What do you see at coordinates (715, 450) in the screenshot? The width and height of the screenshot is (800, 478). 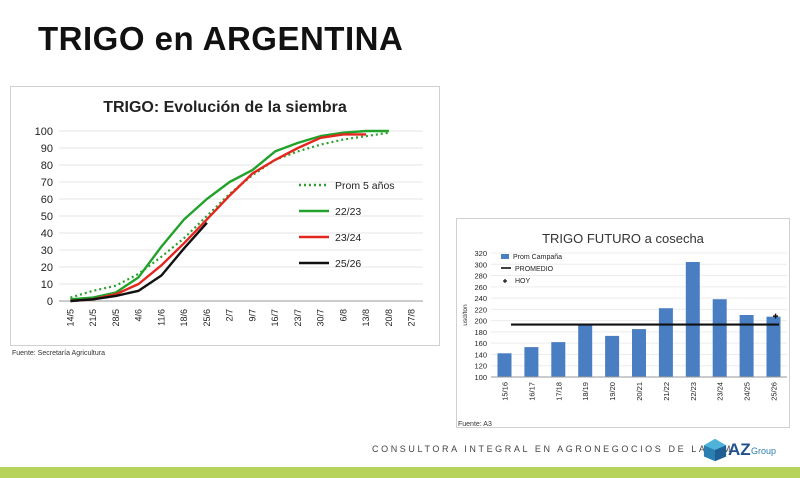 I see `az-logo-icon` at bounding box center [715, 450].